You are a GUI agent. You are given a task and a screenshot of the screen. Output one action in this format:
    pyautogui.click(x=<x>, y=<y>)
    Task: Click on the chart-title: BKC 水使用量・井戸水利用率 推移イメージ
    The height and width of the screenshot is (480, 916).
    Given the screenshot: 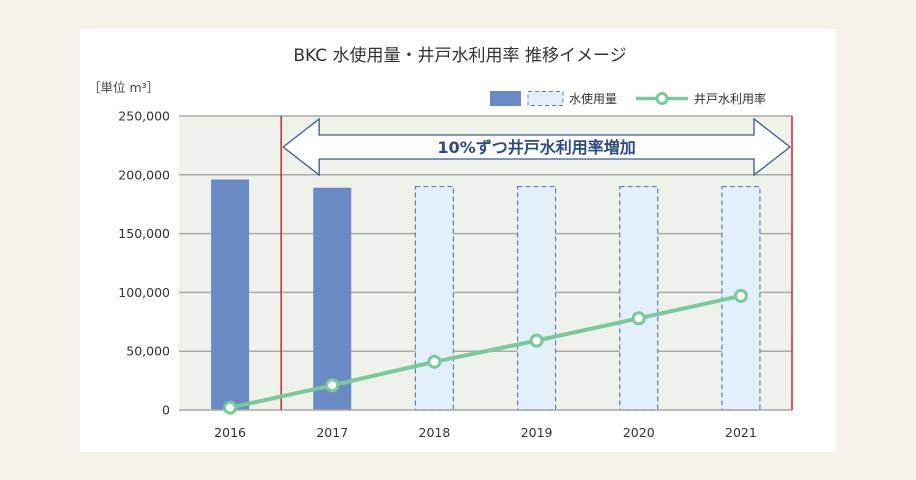 What is the action you would take?
    pyautogui.click(x=459, y=55)
    